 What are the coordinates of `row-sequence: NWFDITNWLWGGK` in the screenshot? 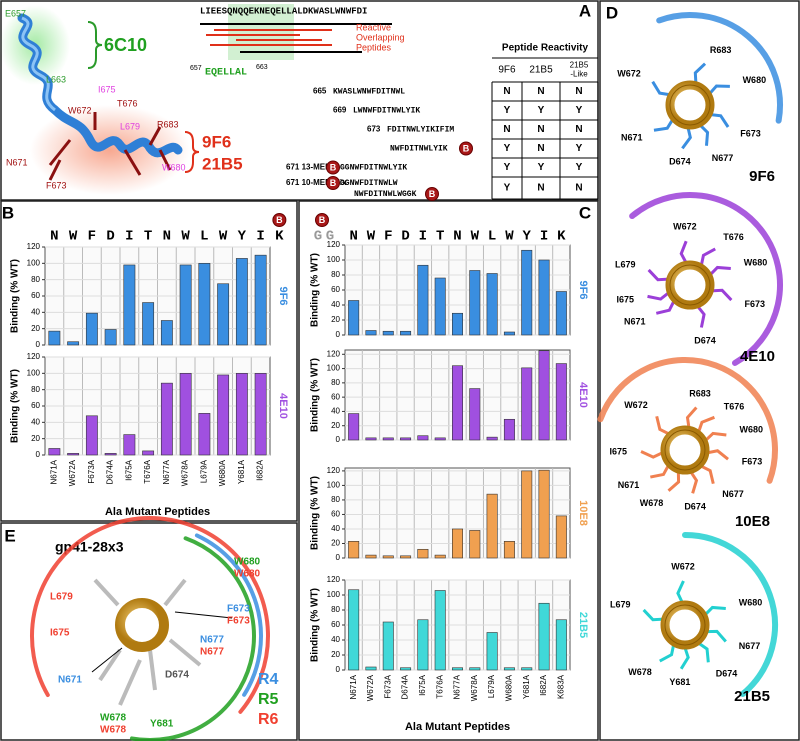 It's located at (385, 194).